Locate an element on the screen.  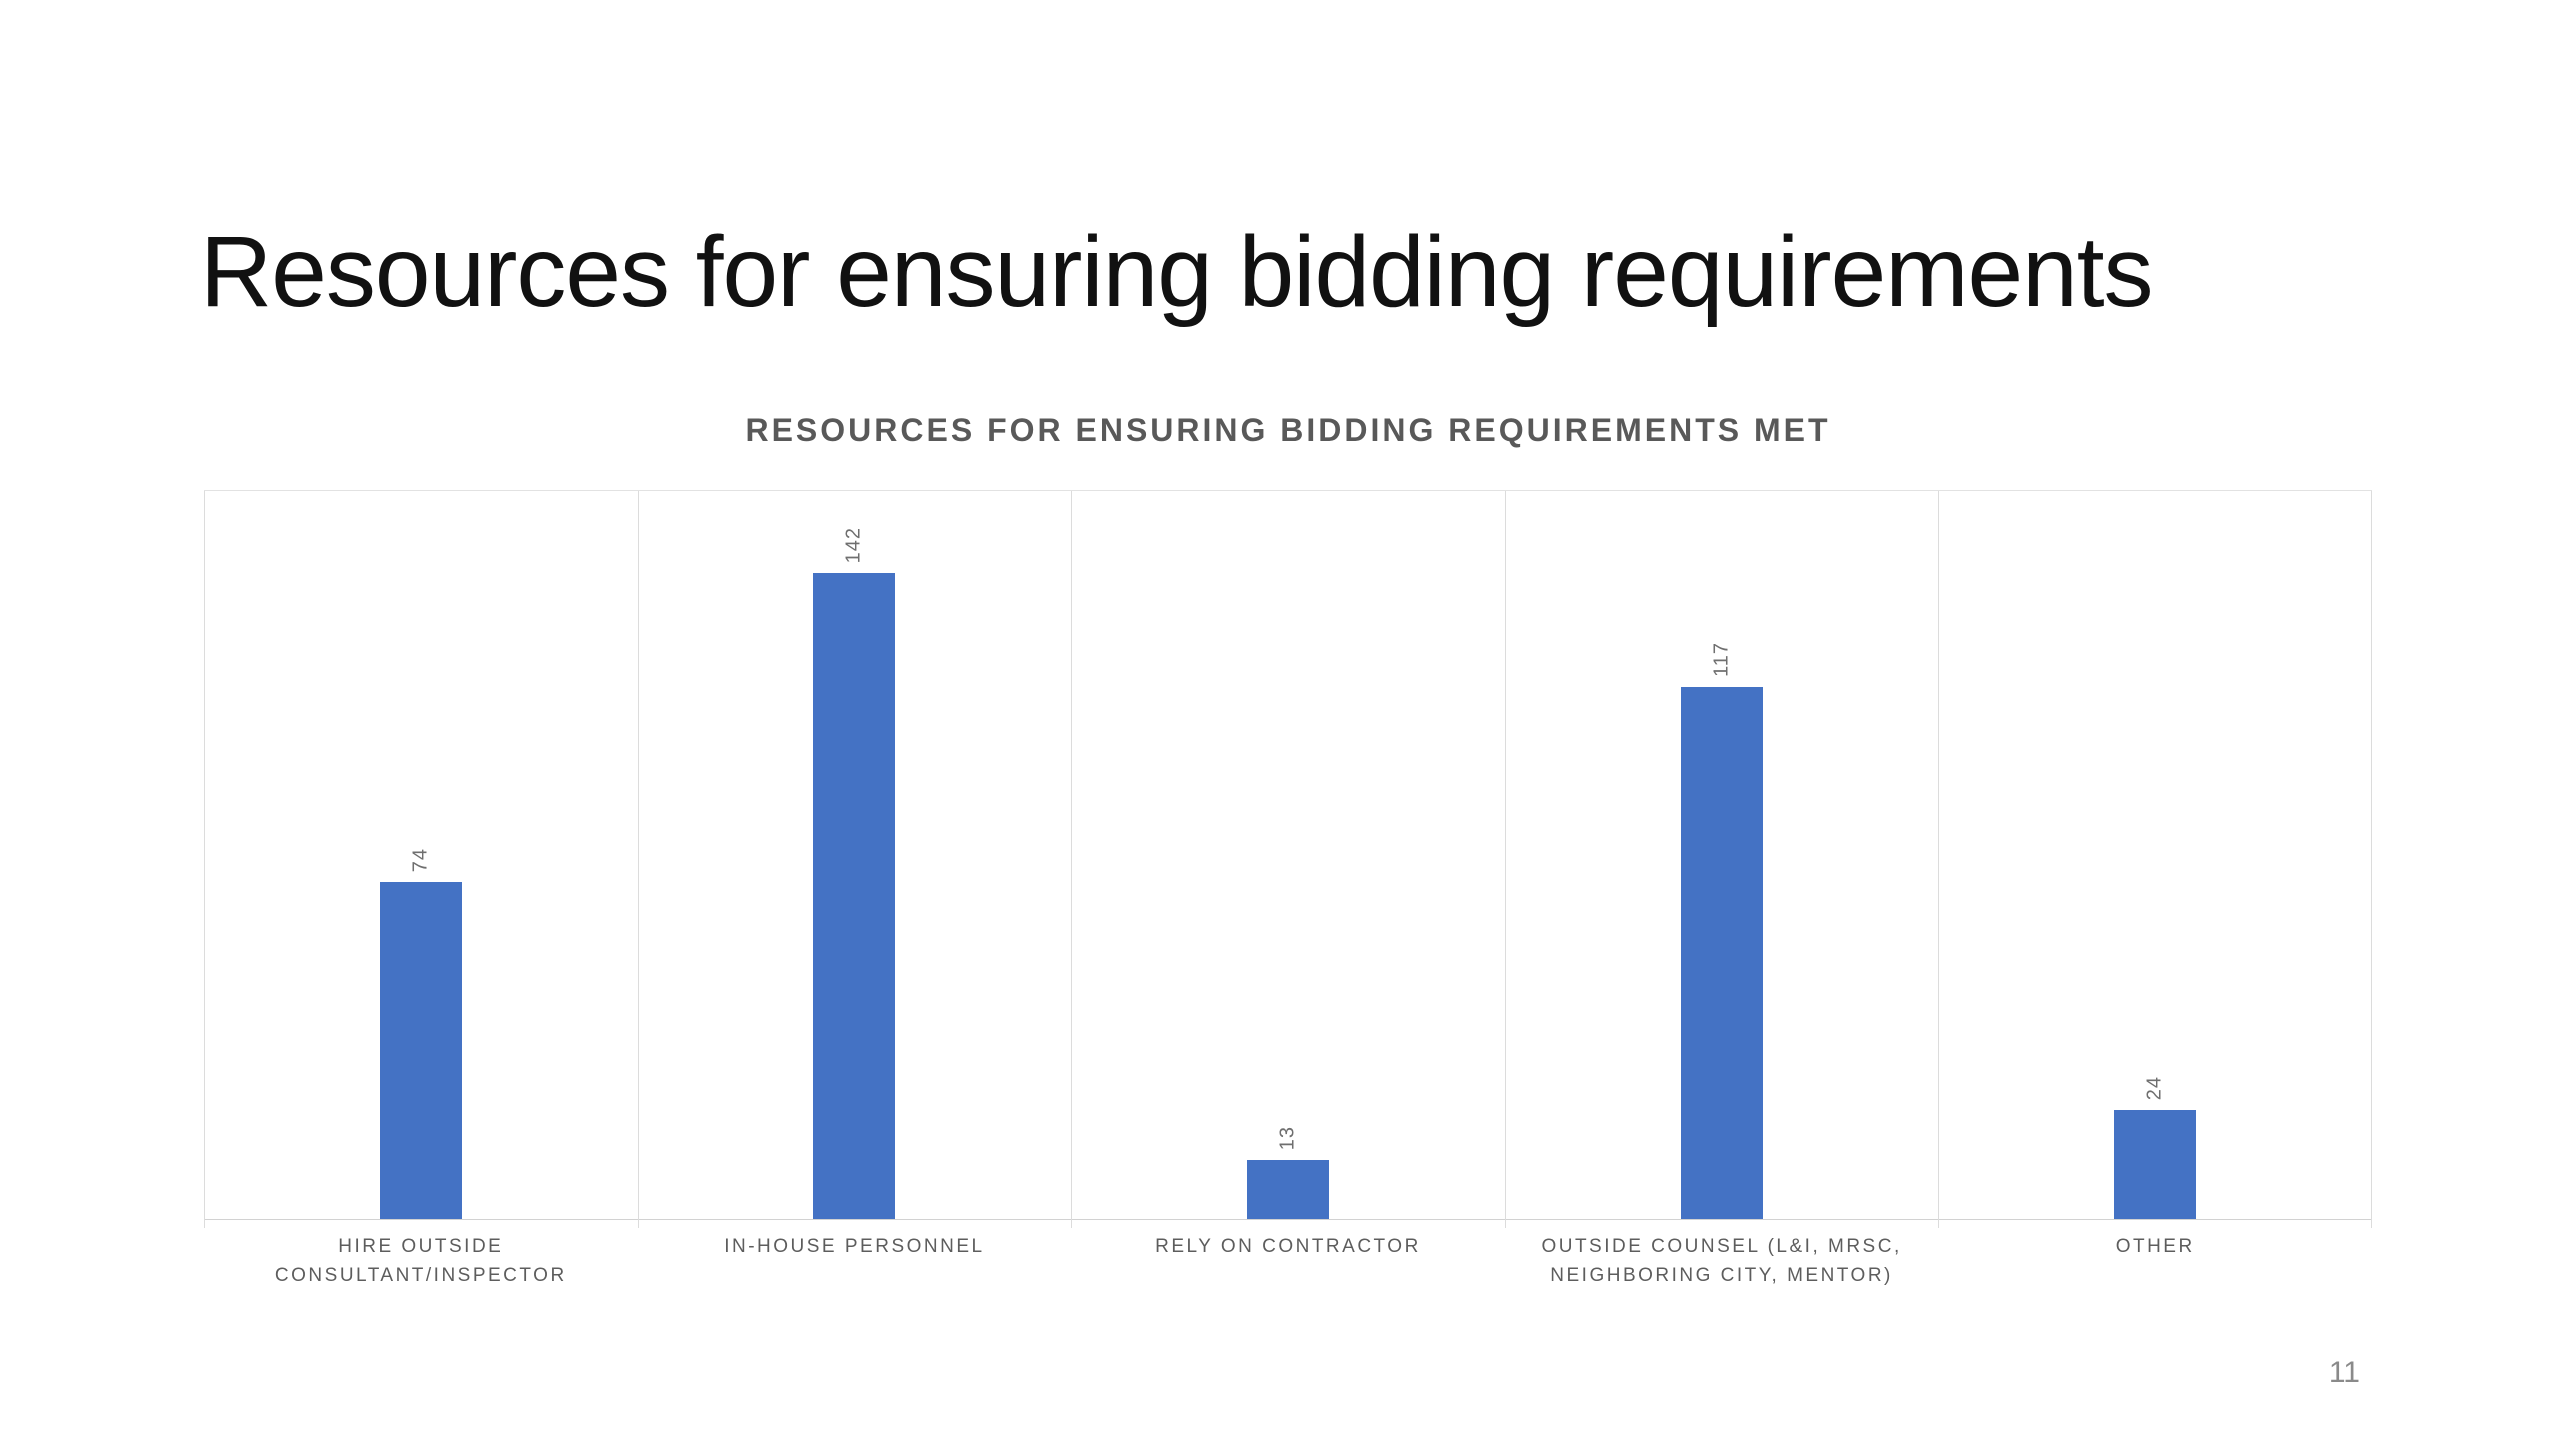
bar-value-label: 13 is located at coordinates (1287, 1137).